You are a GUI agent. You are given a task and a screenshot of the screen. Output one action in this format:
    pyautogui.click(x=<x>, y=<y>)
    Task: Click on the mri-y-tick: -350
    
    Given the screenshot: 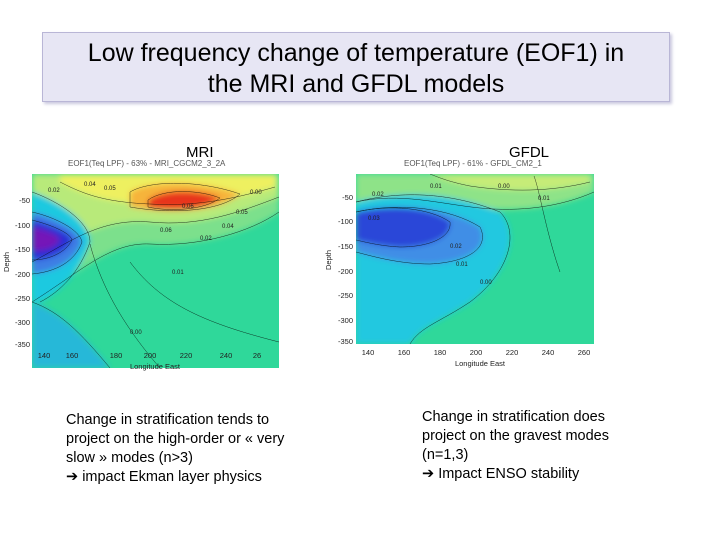 What is the action you would take?
    pyautogui.click(x=22, y=344)
    